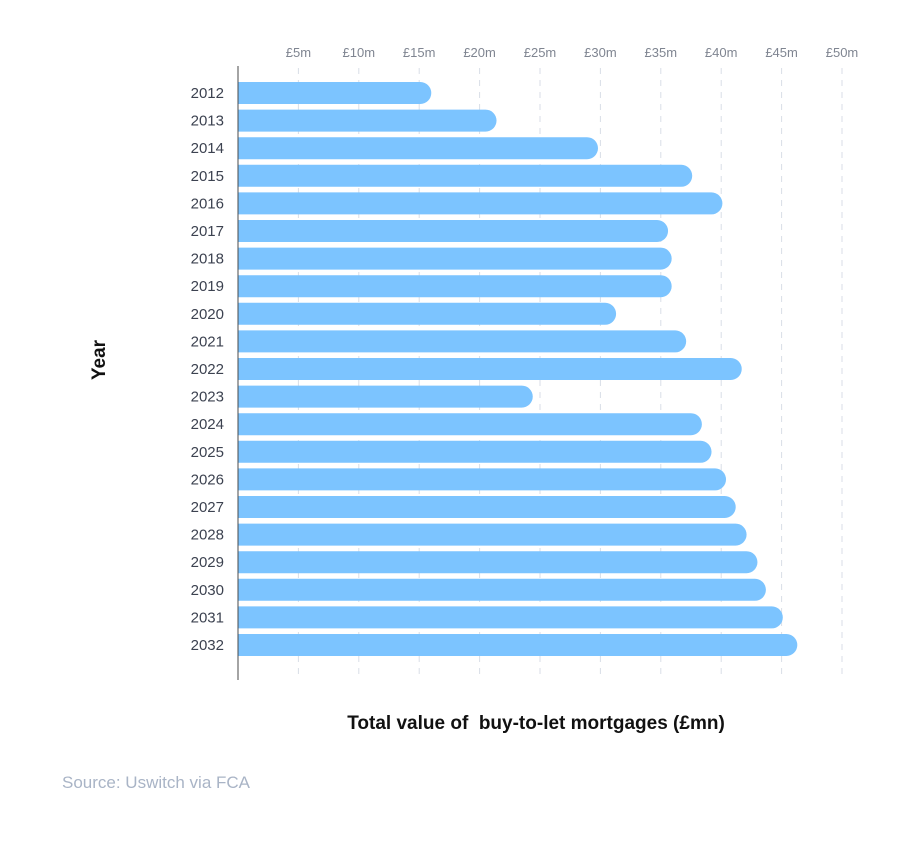  What do you see at coordinates (207, 93) in the screenshot?
I see `y-category-label: 2012` at bounding box center [207, 93].